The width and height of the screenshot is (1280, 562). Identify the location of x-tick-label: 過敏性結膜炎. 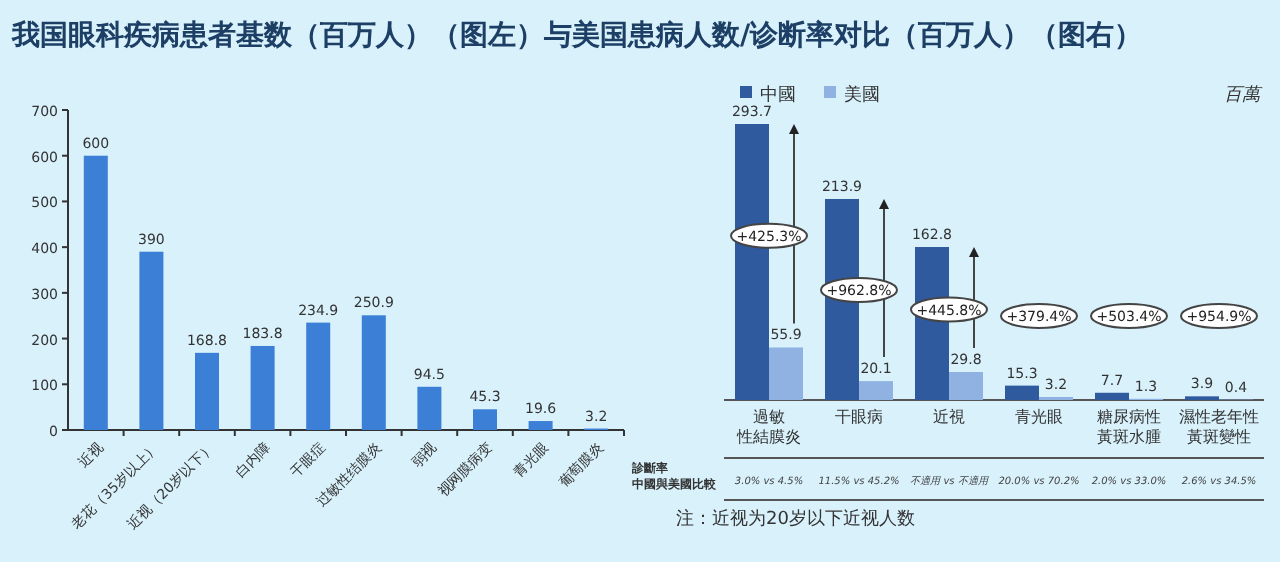
(768, 427).